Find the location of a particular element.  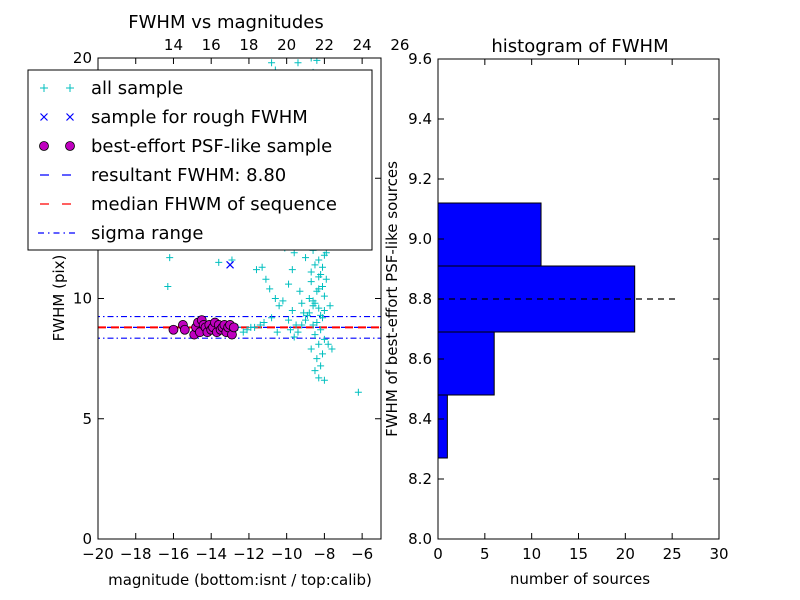

left-y-axis-label: FWHM (pix) is located at coordinates (59, 298).